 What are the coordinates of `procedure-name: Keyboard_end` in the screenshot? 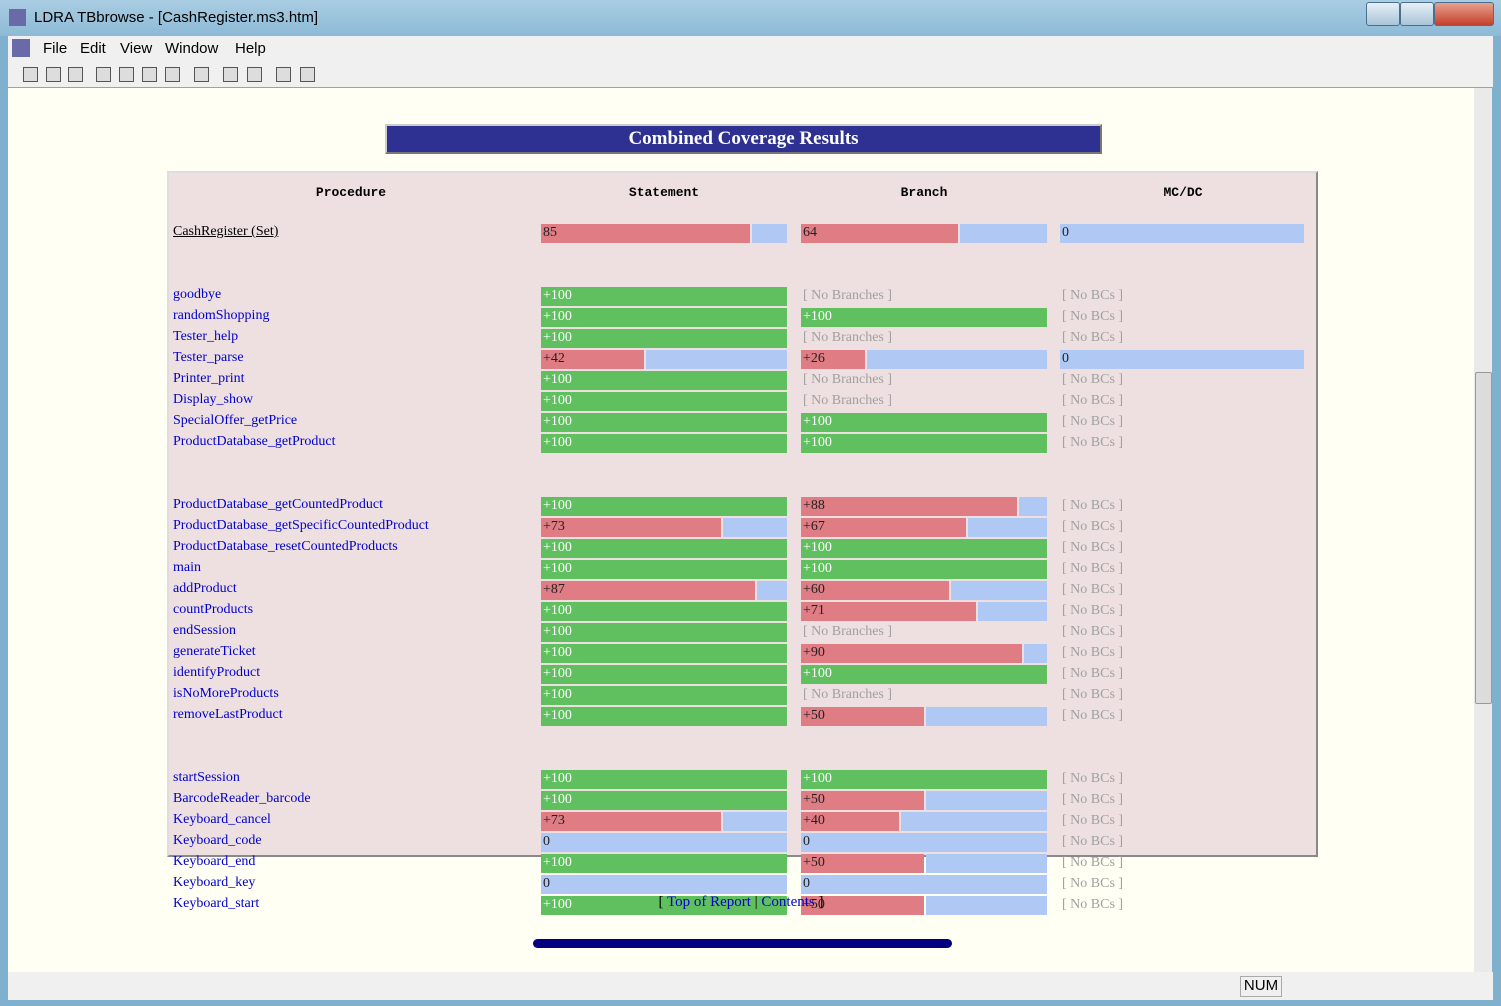 It's located at (214, 861).